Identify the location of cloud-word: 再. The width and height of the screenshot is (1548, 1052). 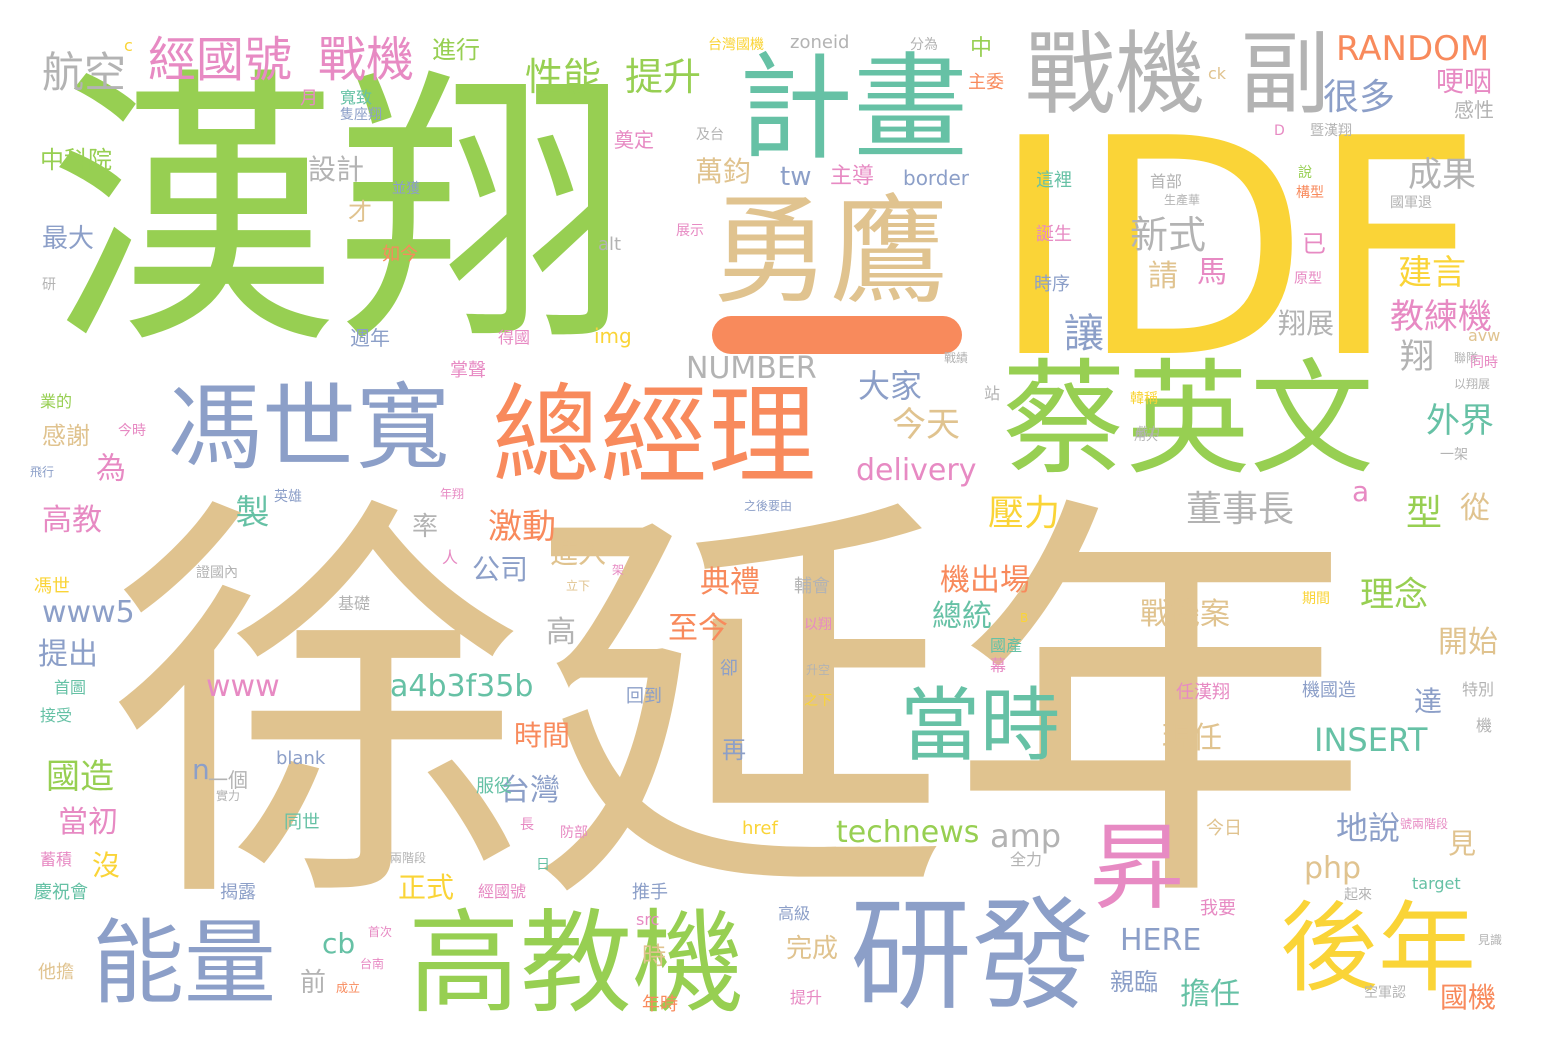
(734, 750).